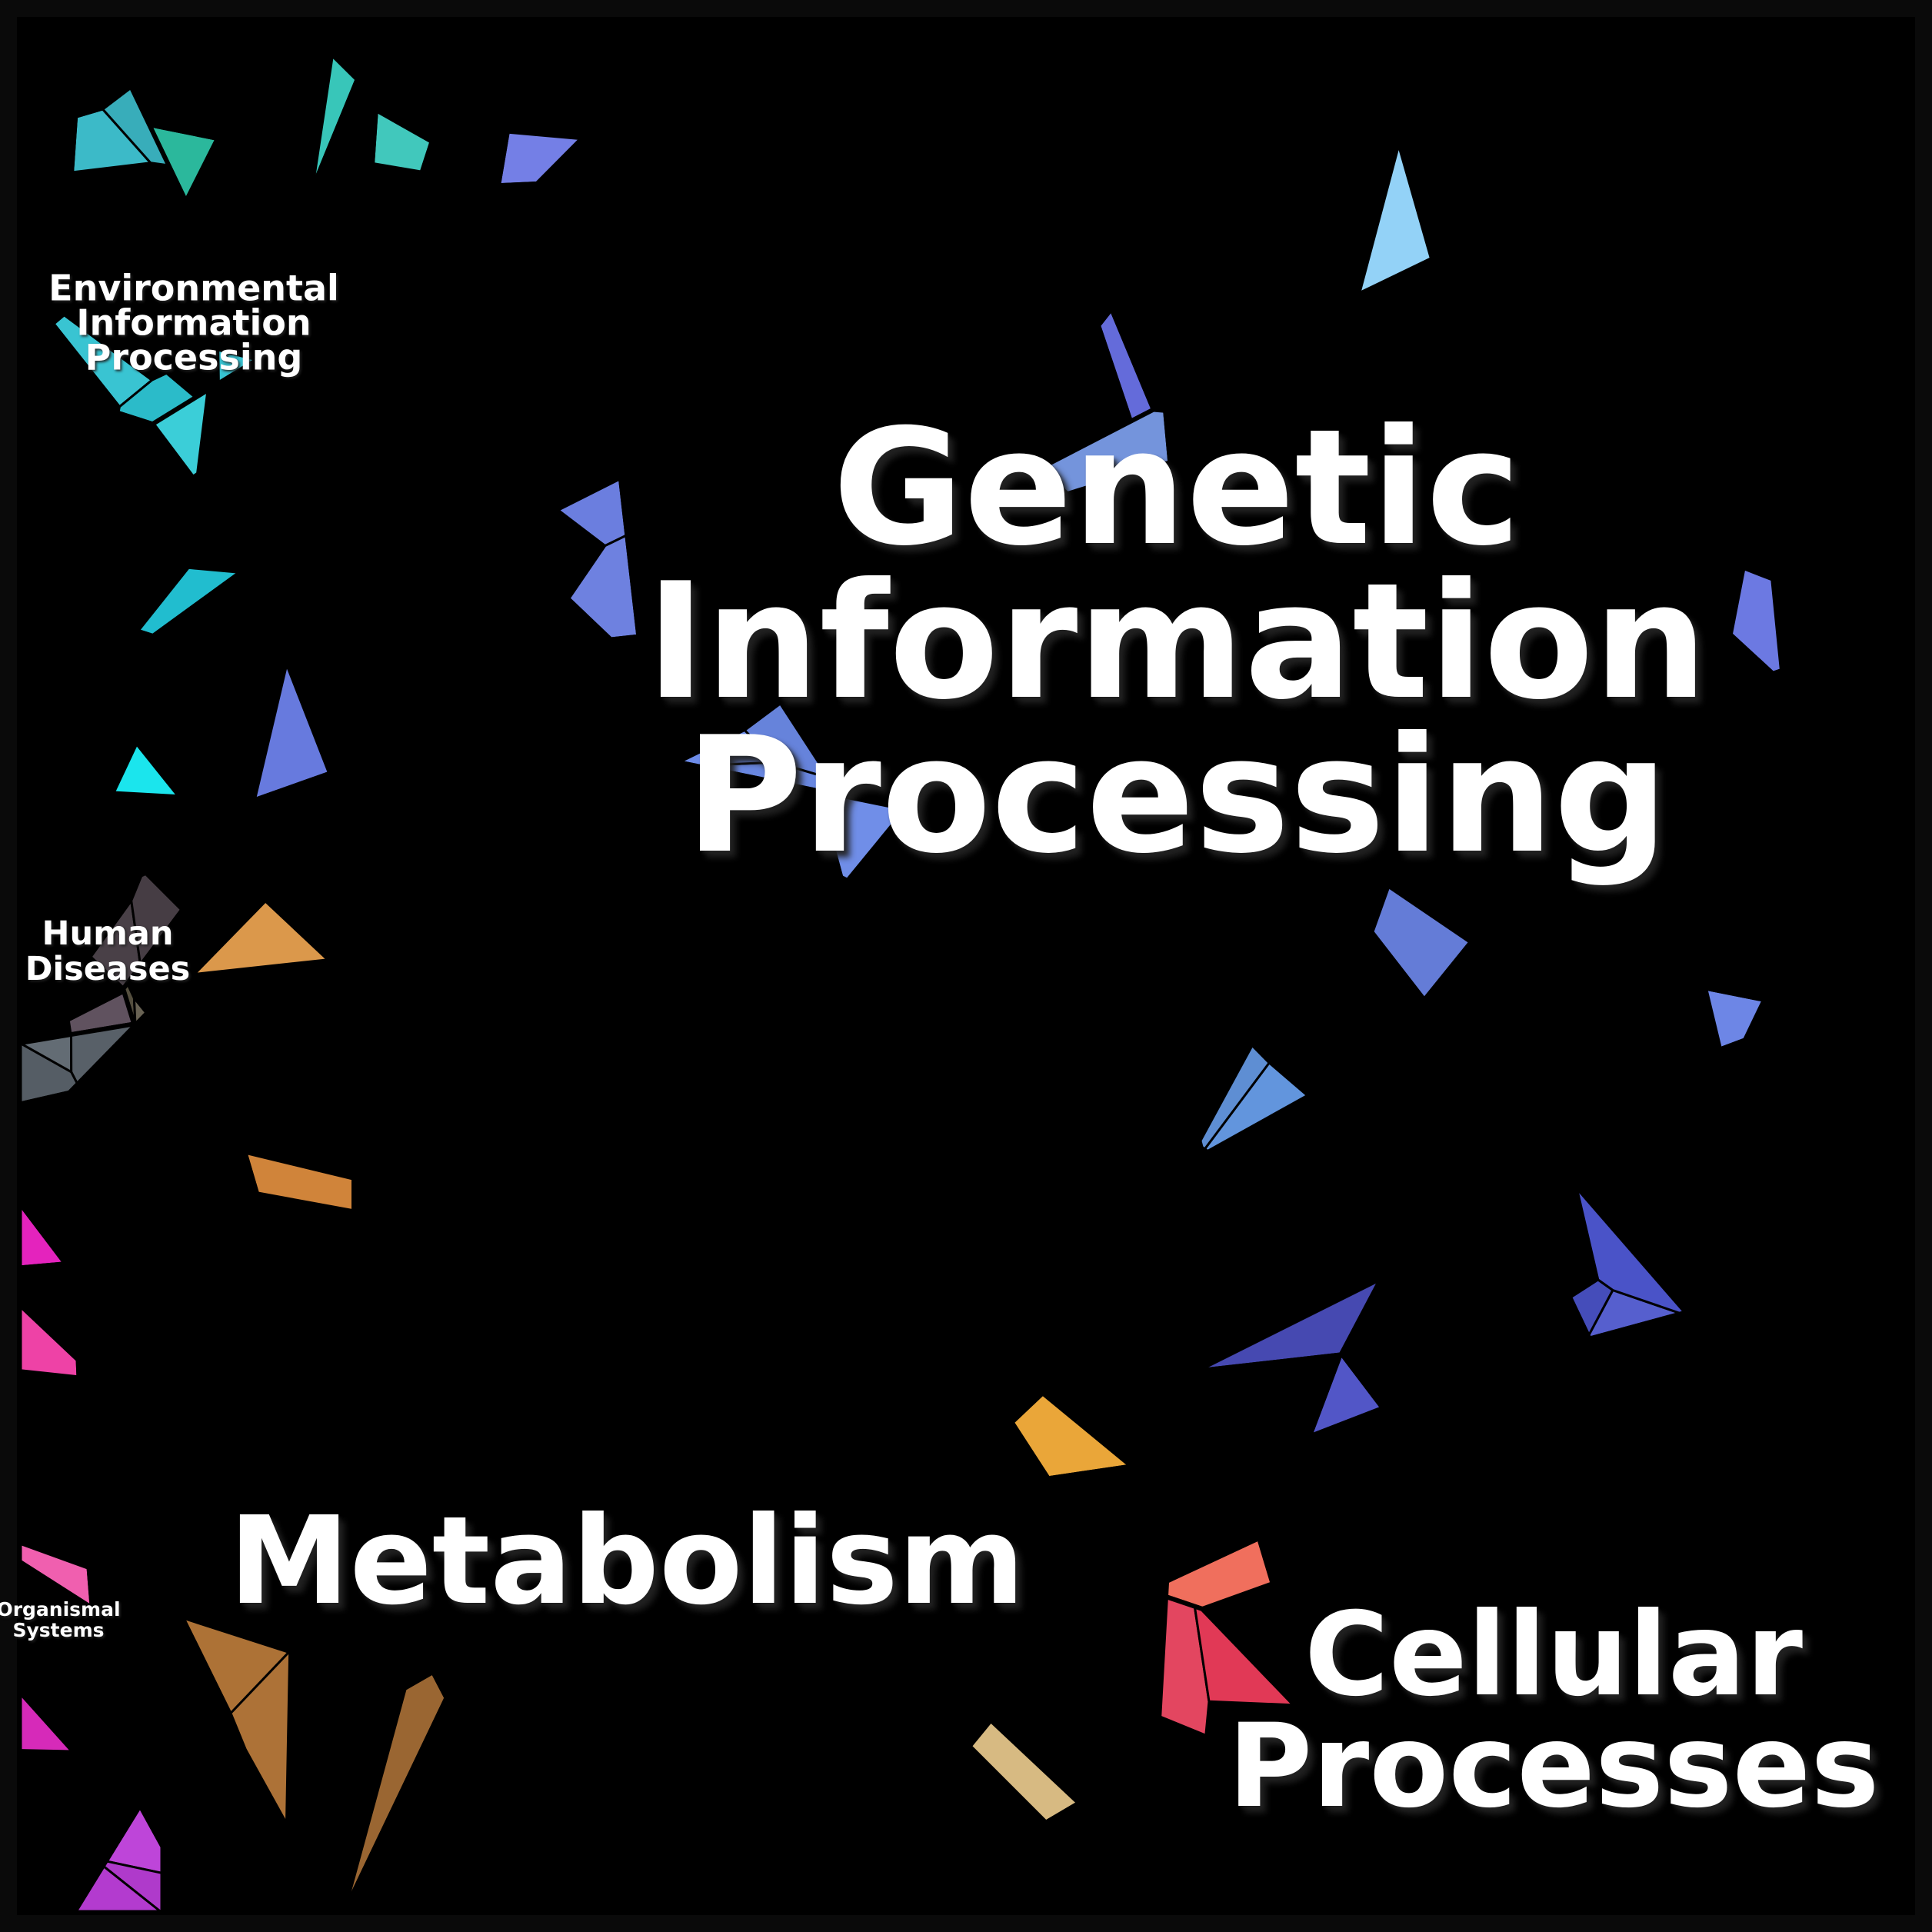 The image size is (1932, 1932). I want to click on region-environmental, so click(246, 411).